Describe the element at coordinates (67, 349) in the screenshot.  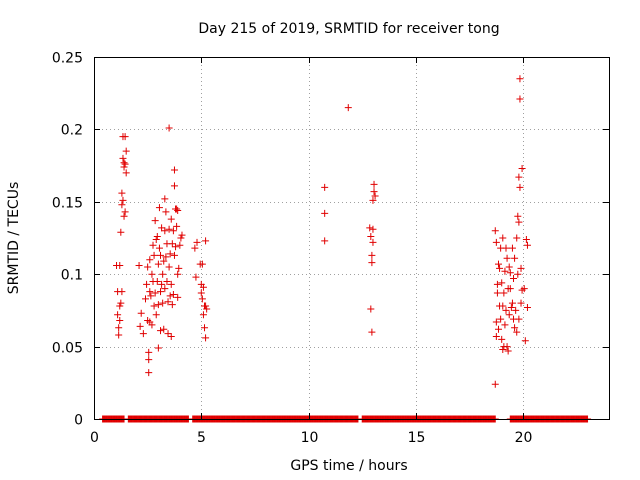
I see `y-tick-label: 0.05` at that location.